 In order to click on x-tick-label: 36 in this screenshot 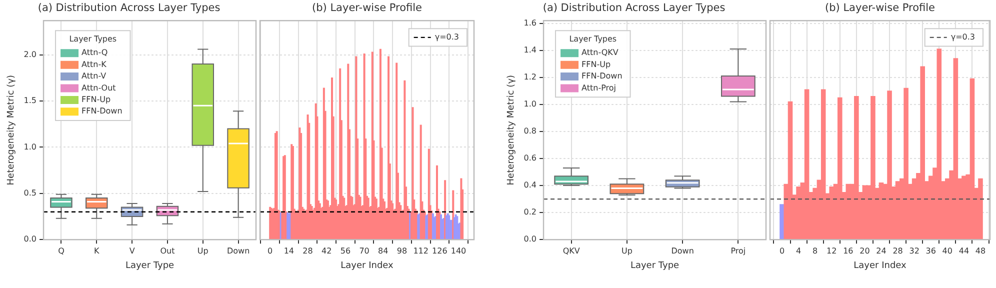, I will do `click(931, 251)`.